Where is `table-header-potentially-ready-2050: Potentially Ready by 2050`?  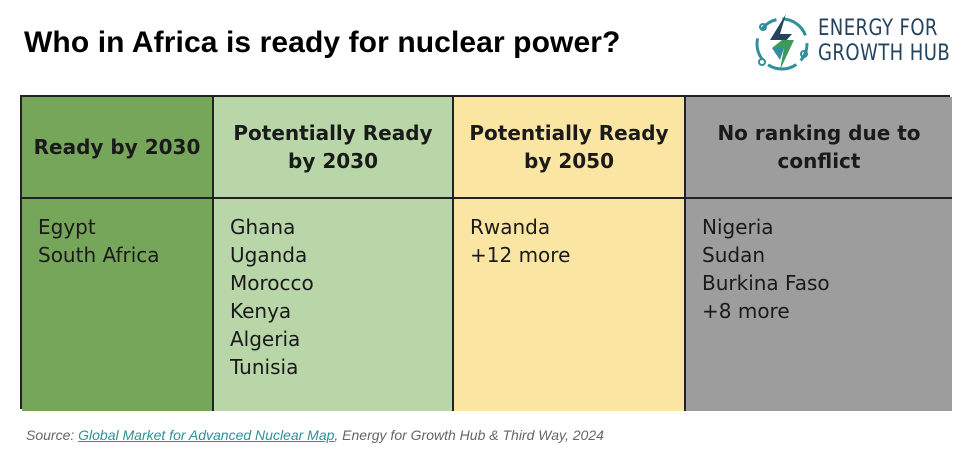
table-header-potentially-ready-2050: Potentially Ready by 2050 is located at coordinates (570, 148).